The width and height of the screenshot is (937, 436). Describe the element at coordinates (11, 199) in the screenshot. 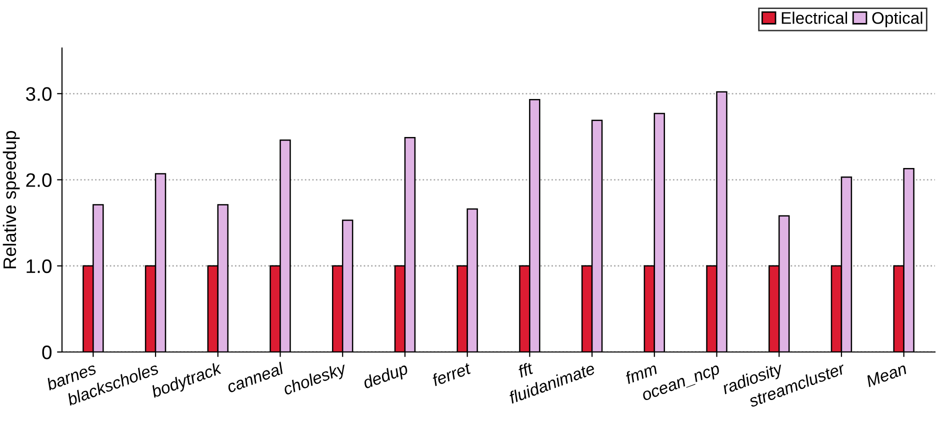

I see `y-axis-title: Relative speedup` at that location.